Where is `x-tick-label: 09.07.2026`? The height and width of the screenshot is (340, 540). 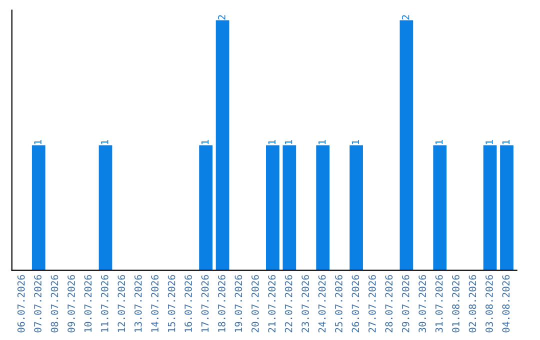 x-tick-label: 09.07.2026 is located at coordinates (71, 303).